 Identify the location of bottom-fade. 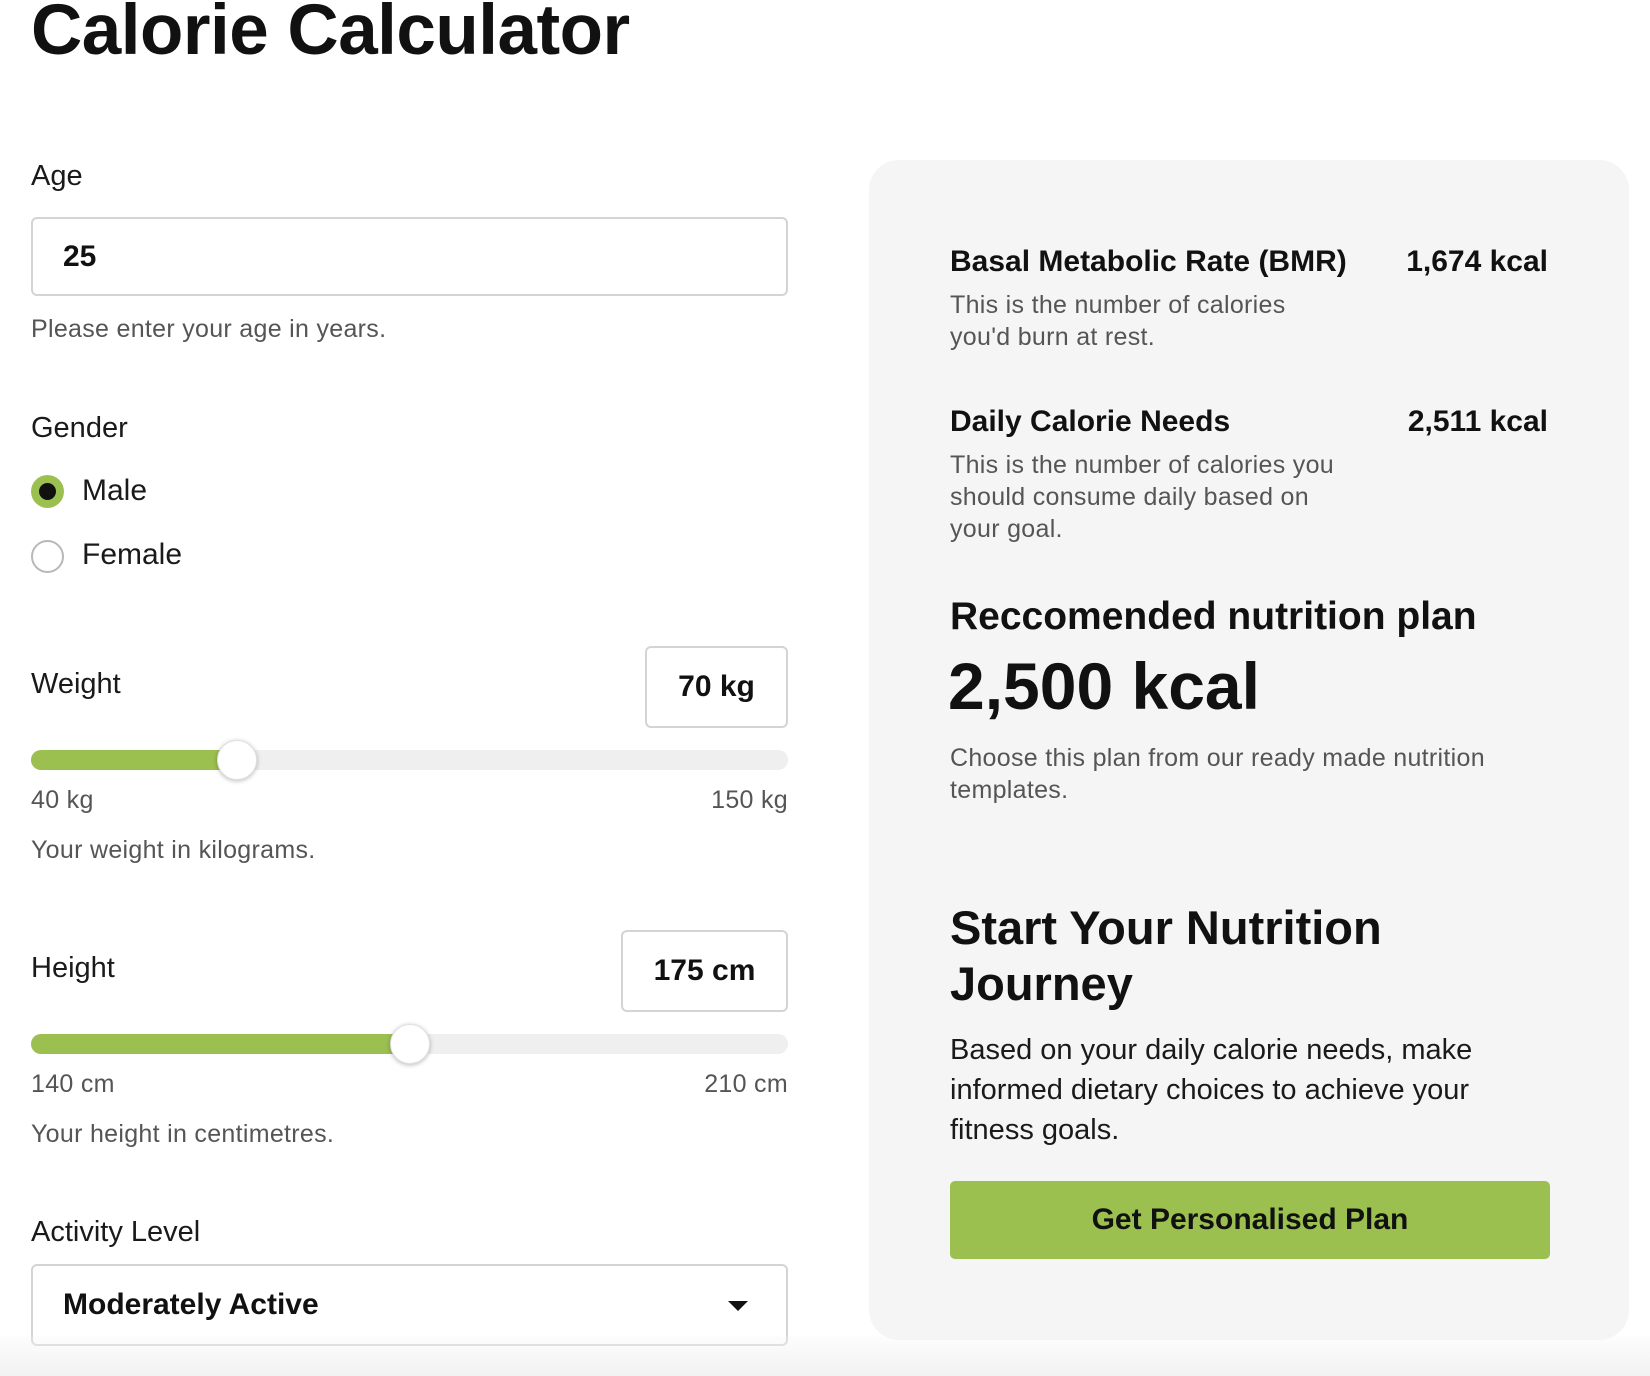
(825, 1356).